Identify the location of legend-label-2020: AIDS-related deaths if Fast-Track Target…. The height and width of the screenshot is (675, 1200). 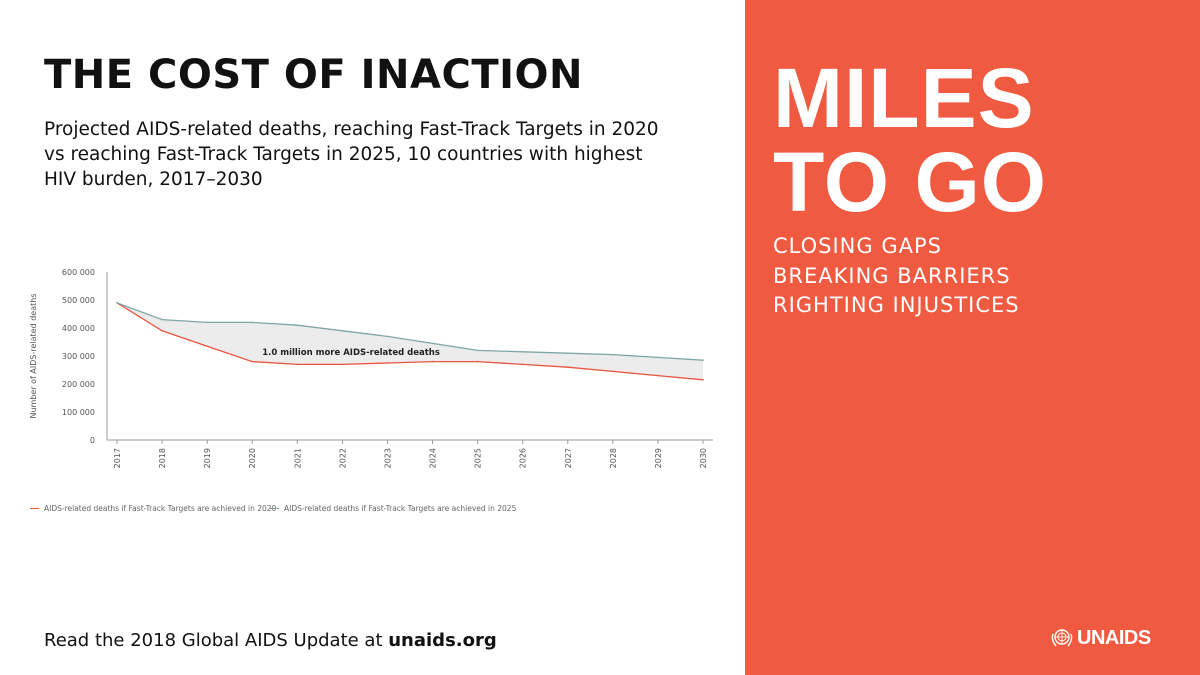
(160, 508).